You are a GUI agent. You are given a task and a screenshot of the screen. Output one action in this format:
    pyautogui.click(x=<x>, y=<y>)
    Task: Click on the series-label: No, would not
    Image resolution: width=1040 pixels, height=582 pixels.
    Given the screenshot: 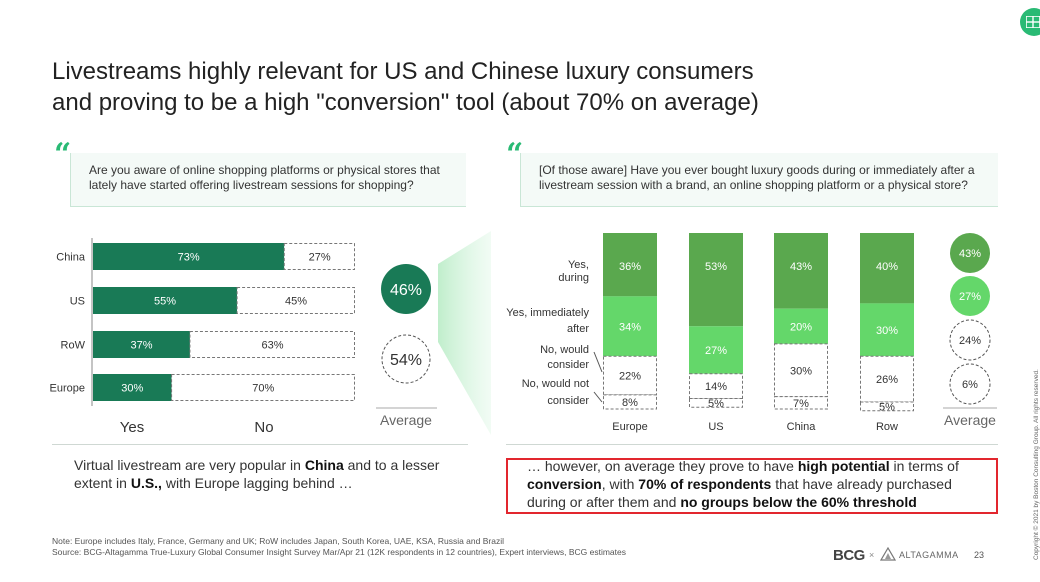 What is the action you would take?
    pyautogui.click(x=555, y=384)
    